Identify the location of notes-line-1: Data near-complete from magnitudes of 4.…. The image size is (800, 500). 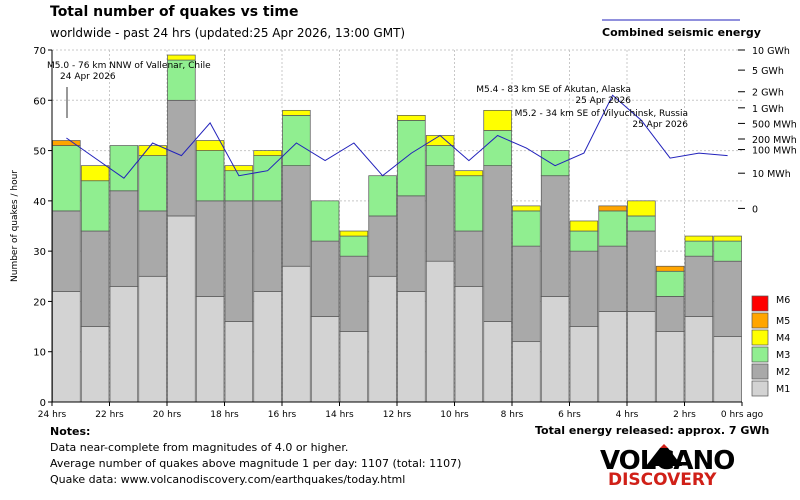
(199, 447).